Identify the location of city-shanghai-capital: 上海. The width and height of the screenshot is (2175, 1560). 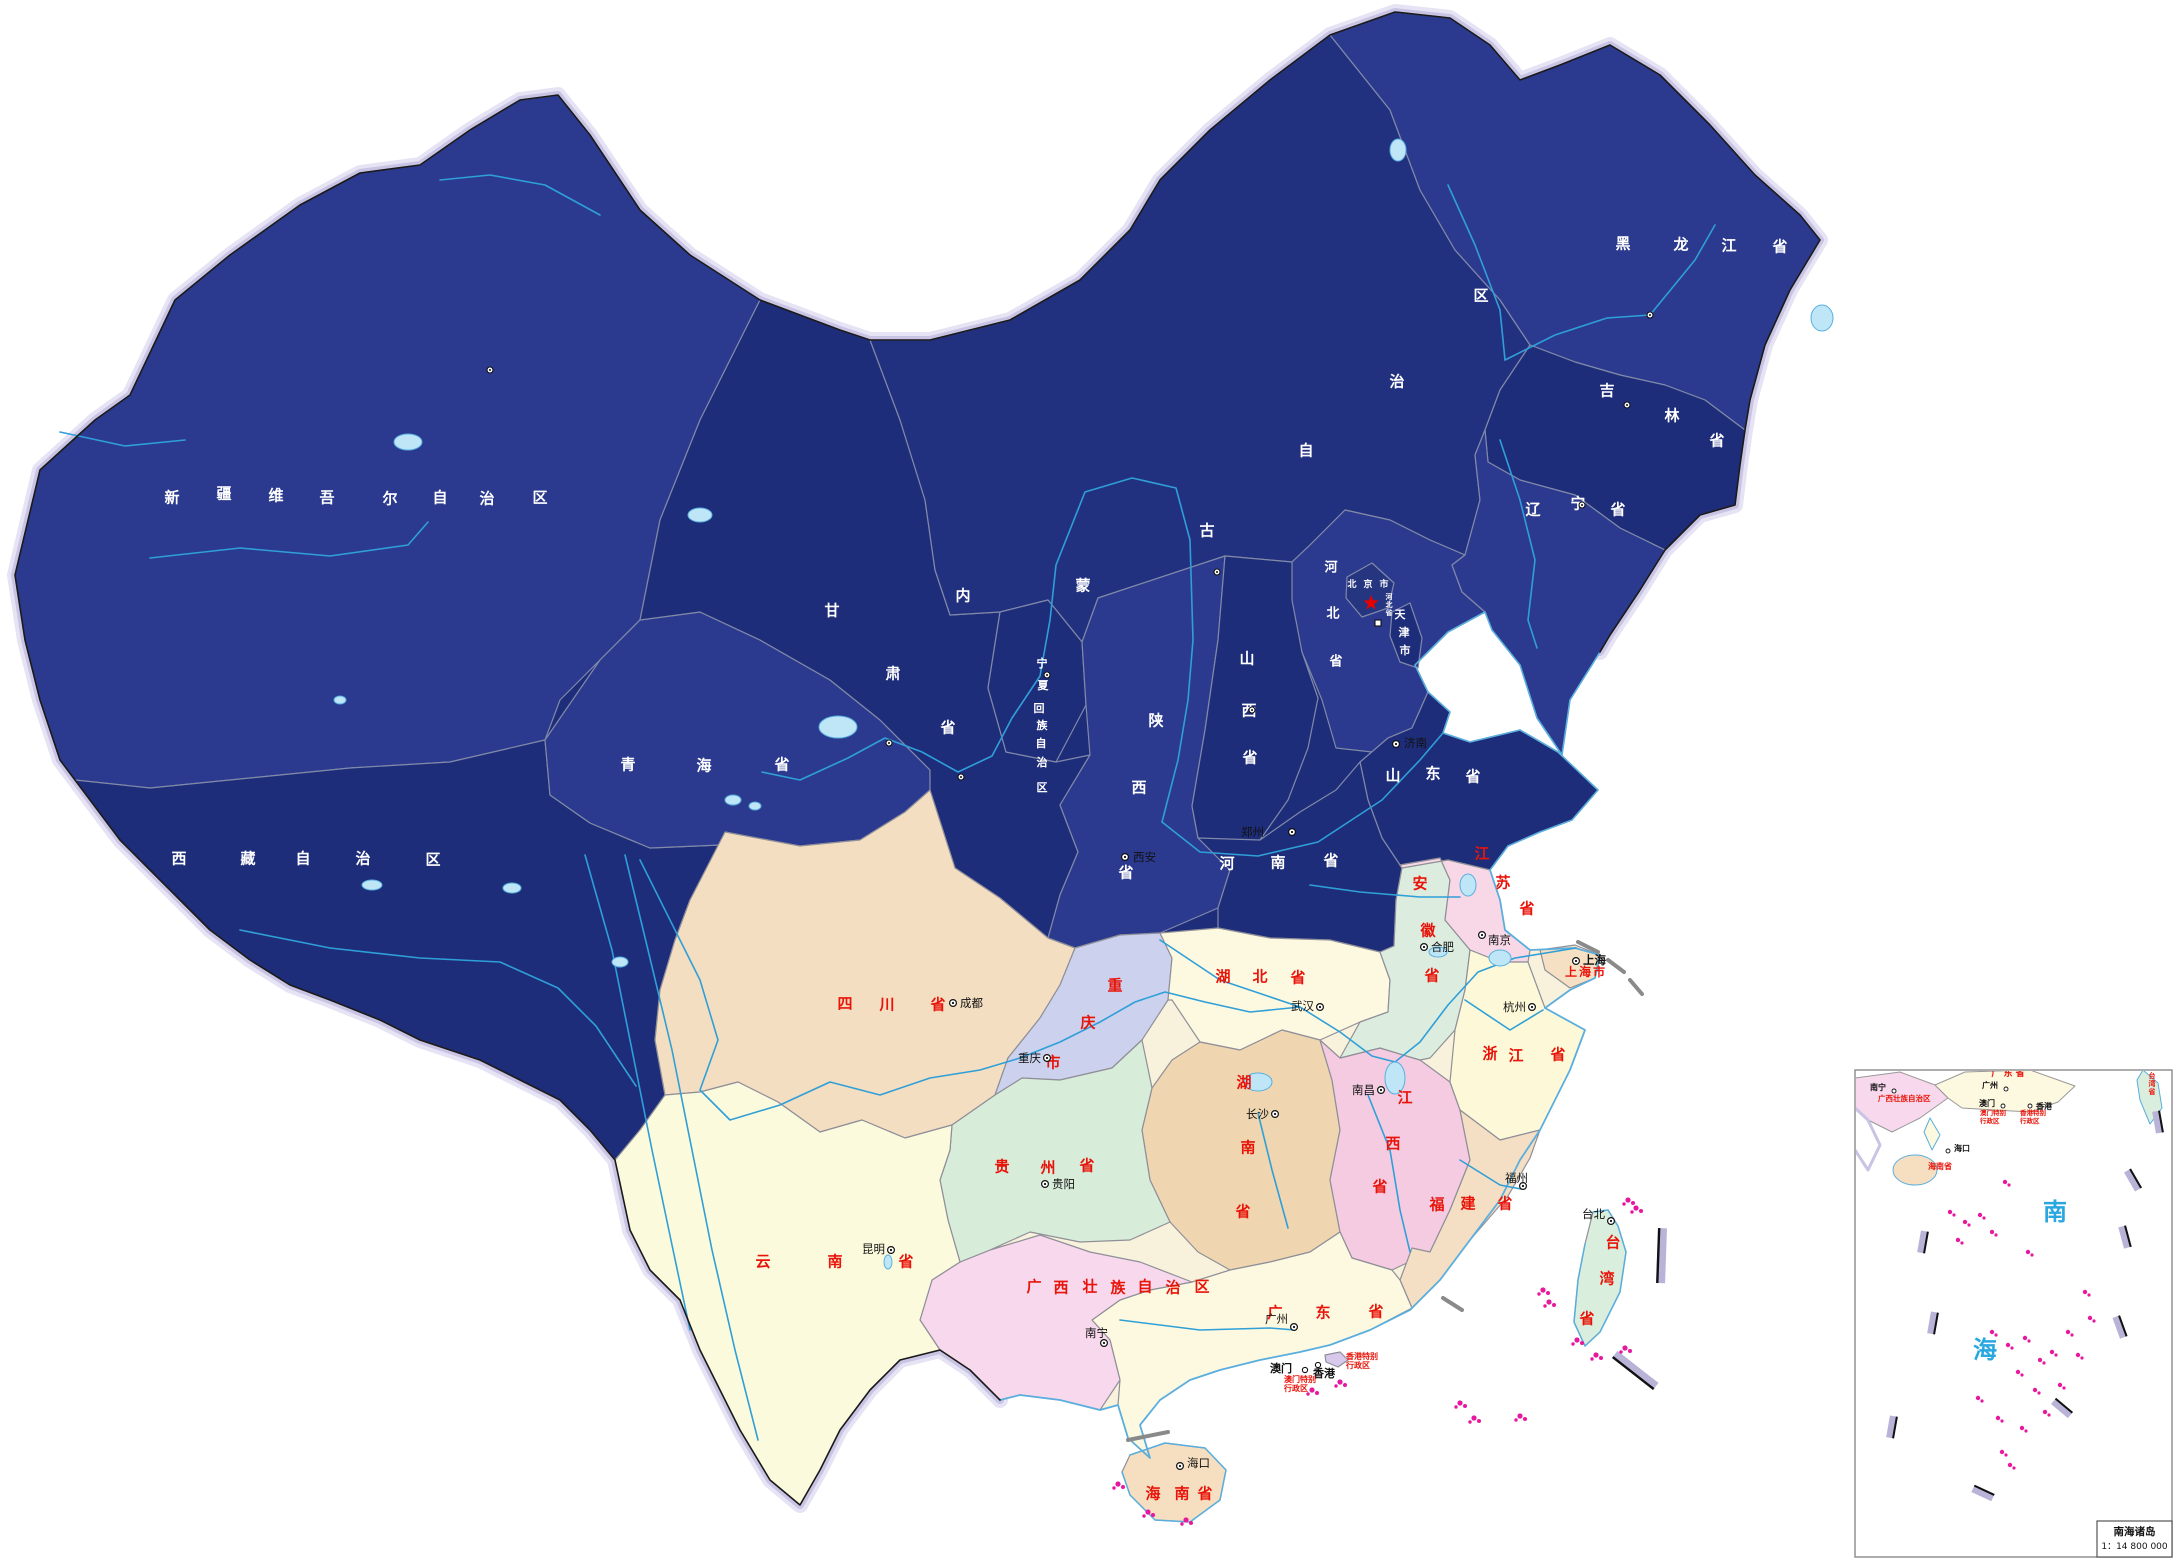
(1588, 960).